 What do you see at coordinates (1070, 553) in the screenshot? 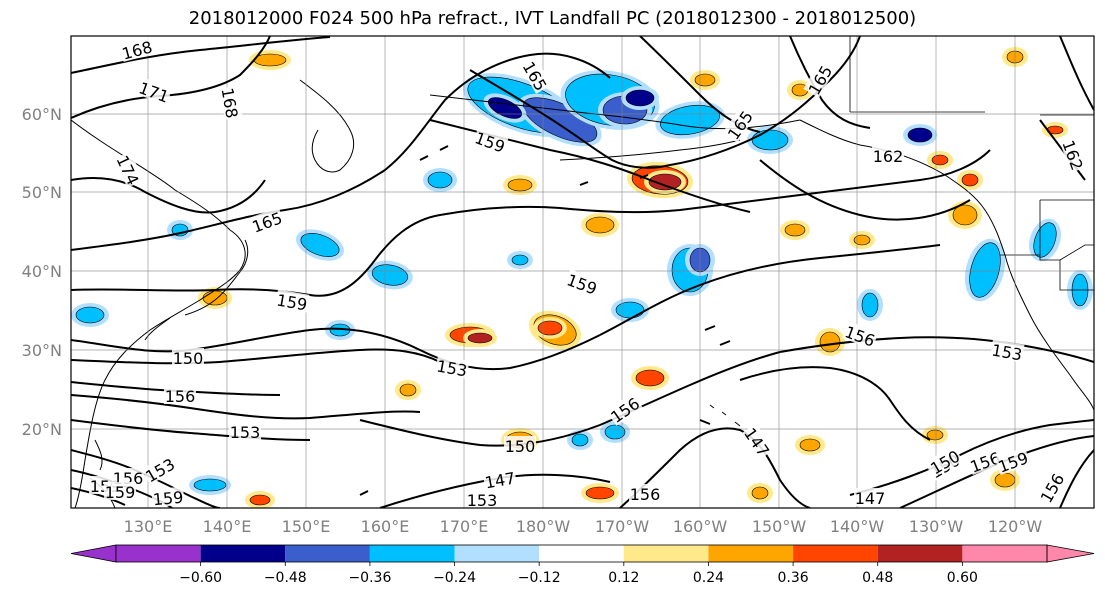
I see `colorbar-extend-high` at bounding box center [1070, 553].